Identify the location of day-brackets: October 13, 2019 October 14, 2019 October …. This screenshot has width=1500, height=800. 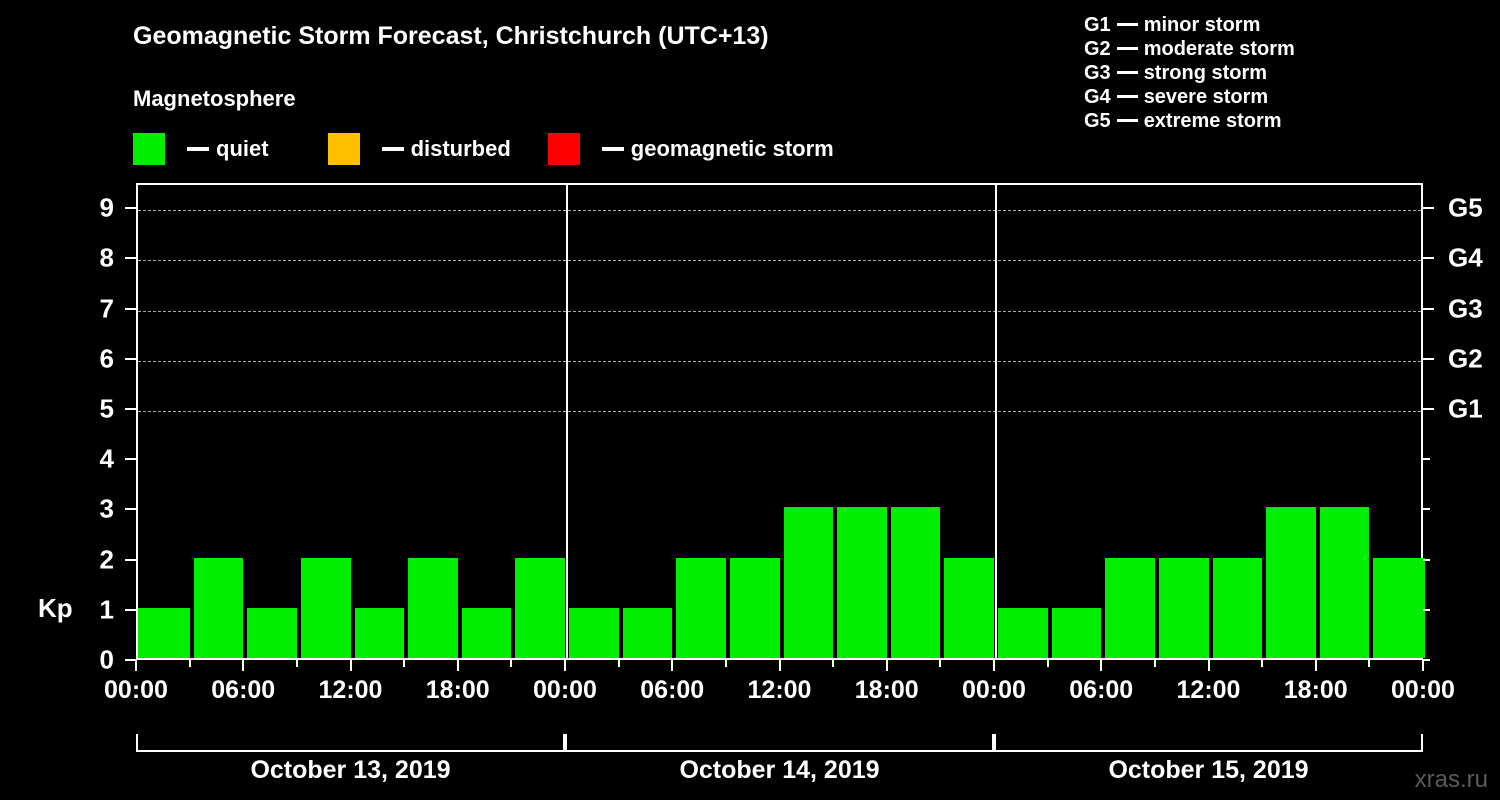
(779, 765).